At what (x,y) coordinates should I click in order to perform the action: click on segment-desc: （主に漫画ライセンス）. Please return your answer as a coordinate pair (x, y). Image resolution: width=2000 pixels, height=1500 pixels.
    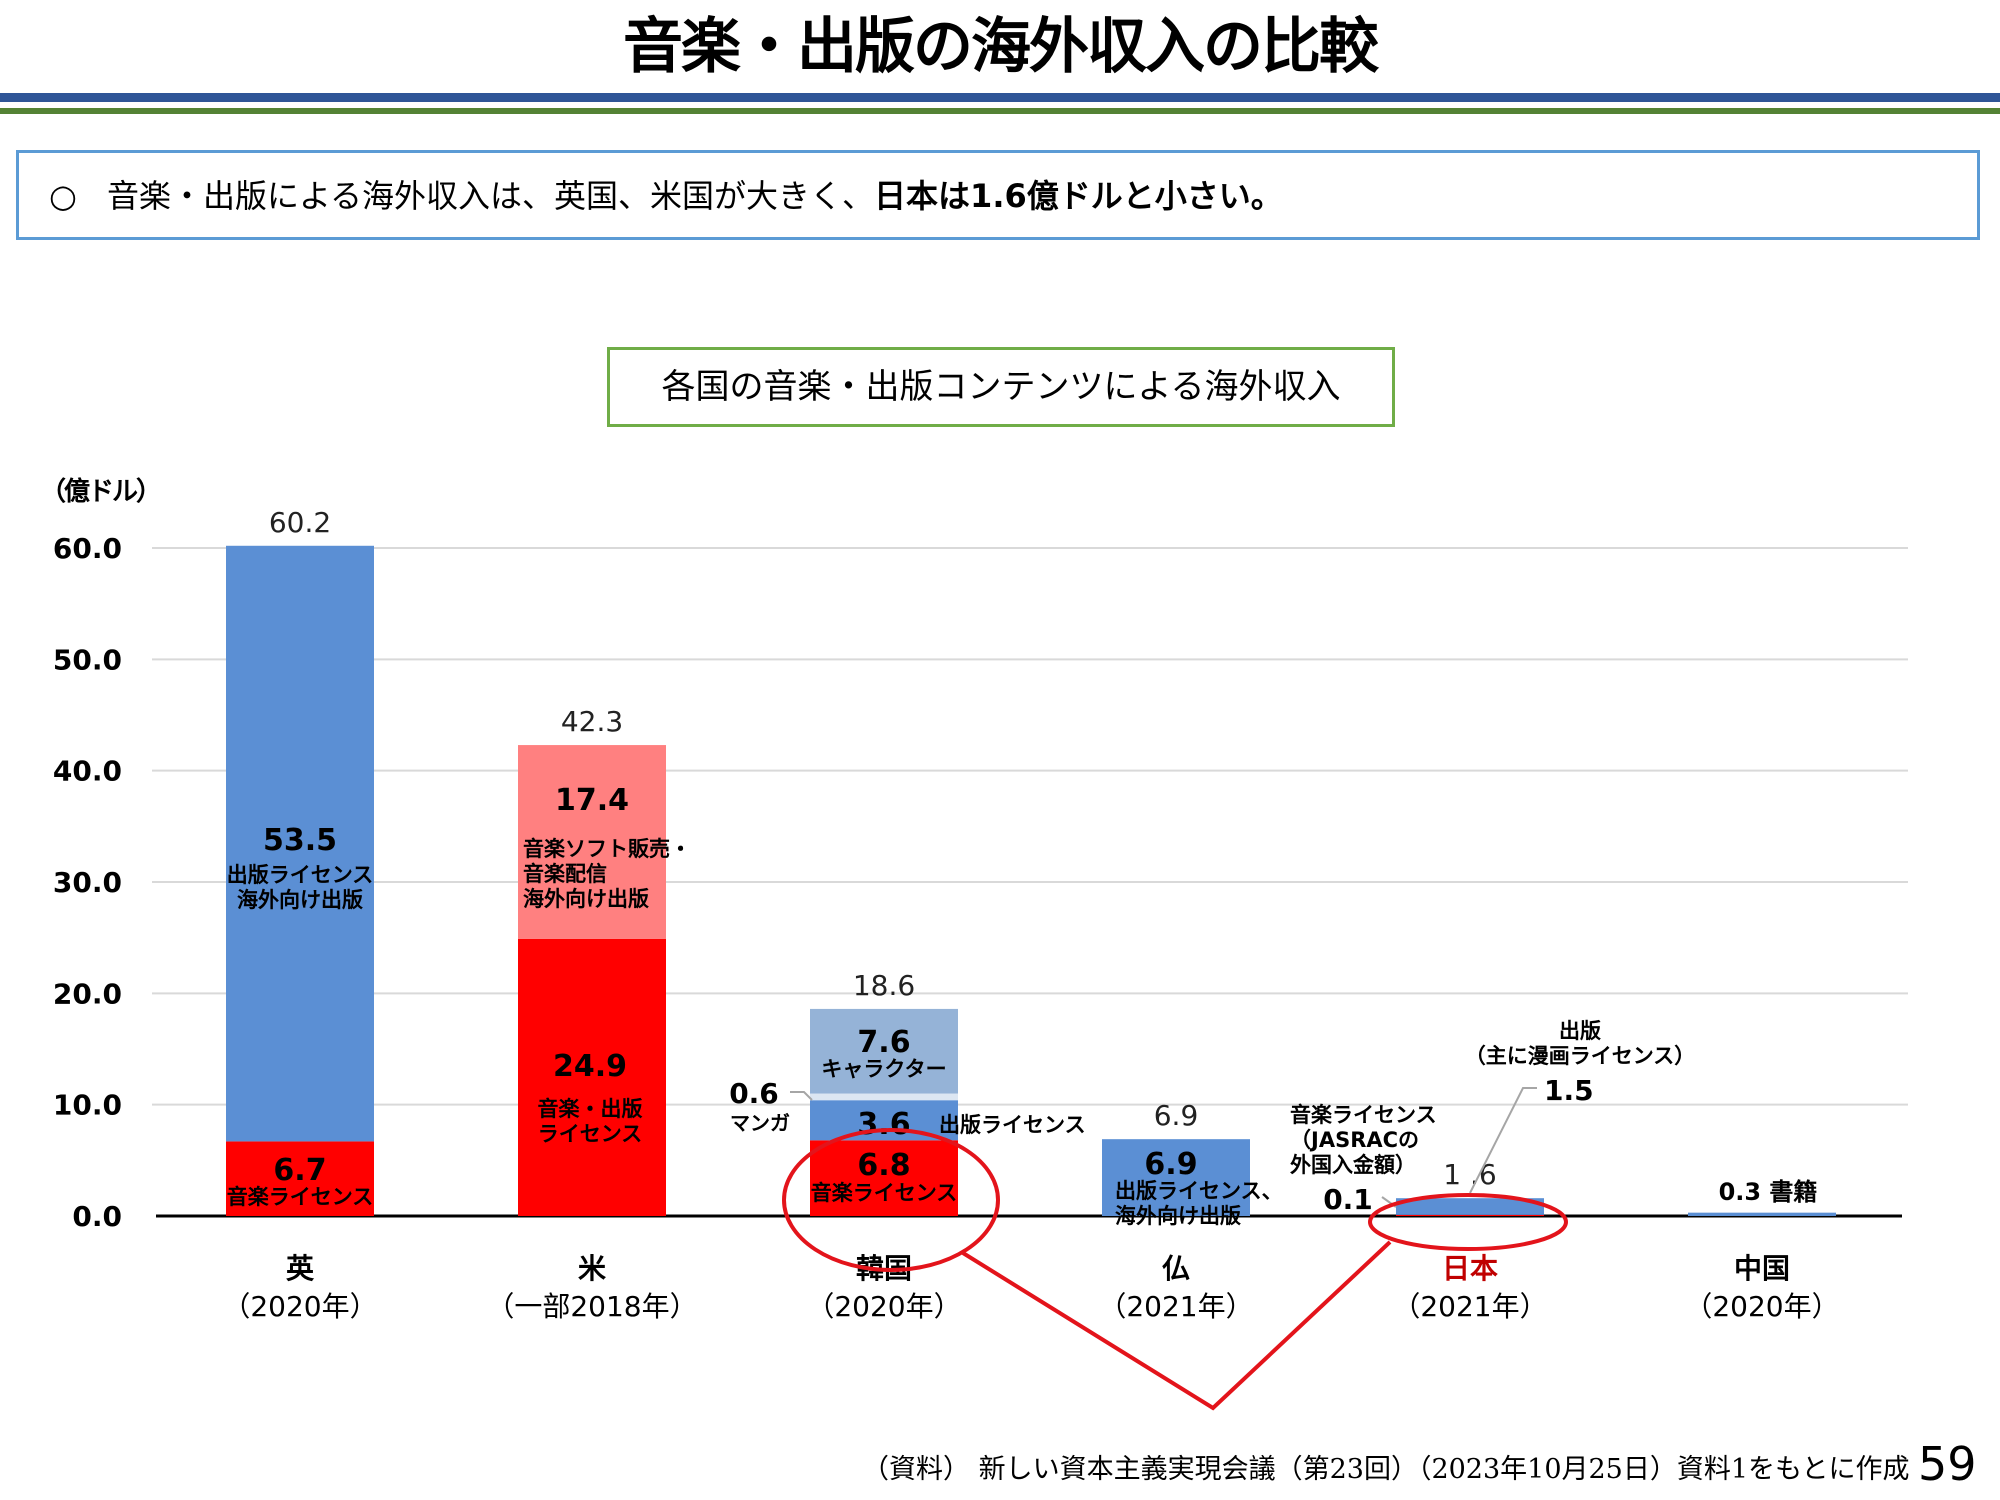
    Looking at the image, I should click on (1580, 1056).